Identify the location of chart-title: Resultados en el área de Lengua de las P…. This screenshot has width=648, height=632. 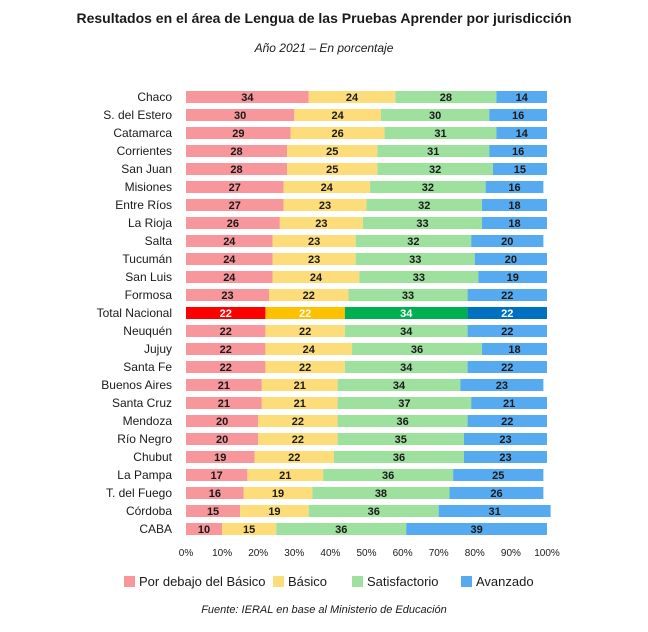
(324, 18).